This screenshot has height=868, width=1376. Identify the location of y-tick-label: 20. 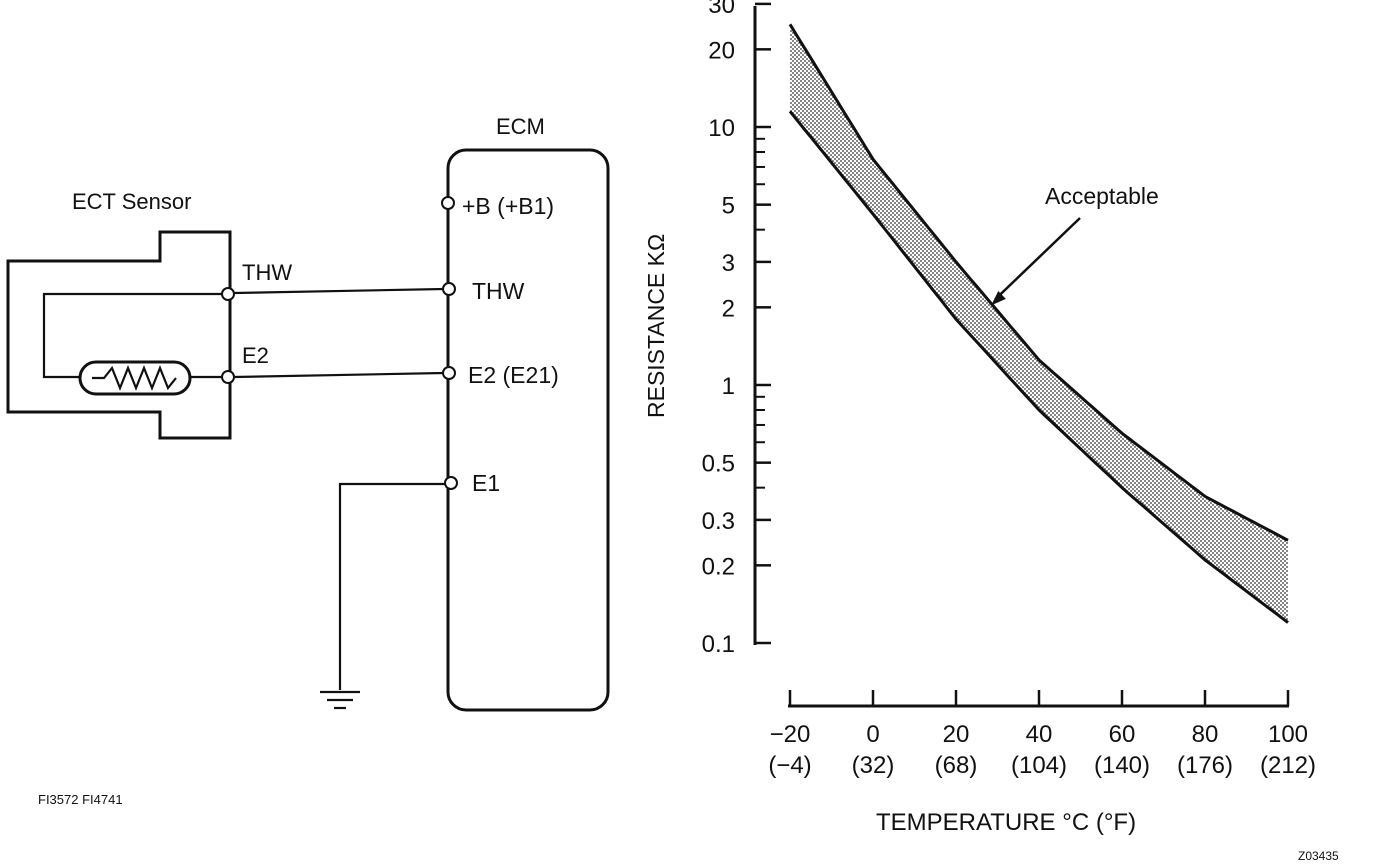
(721, 50).